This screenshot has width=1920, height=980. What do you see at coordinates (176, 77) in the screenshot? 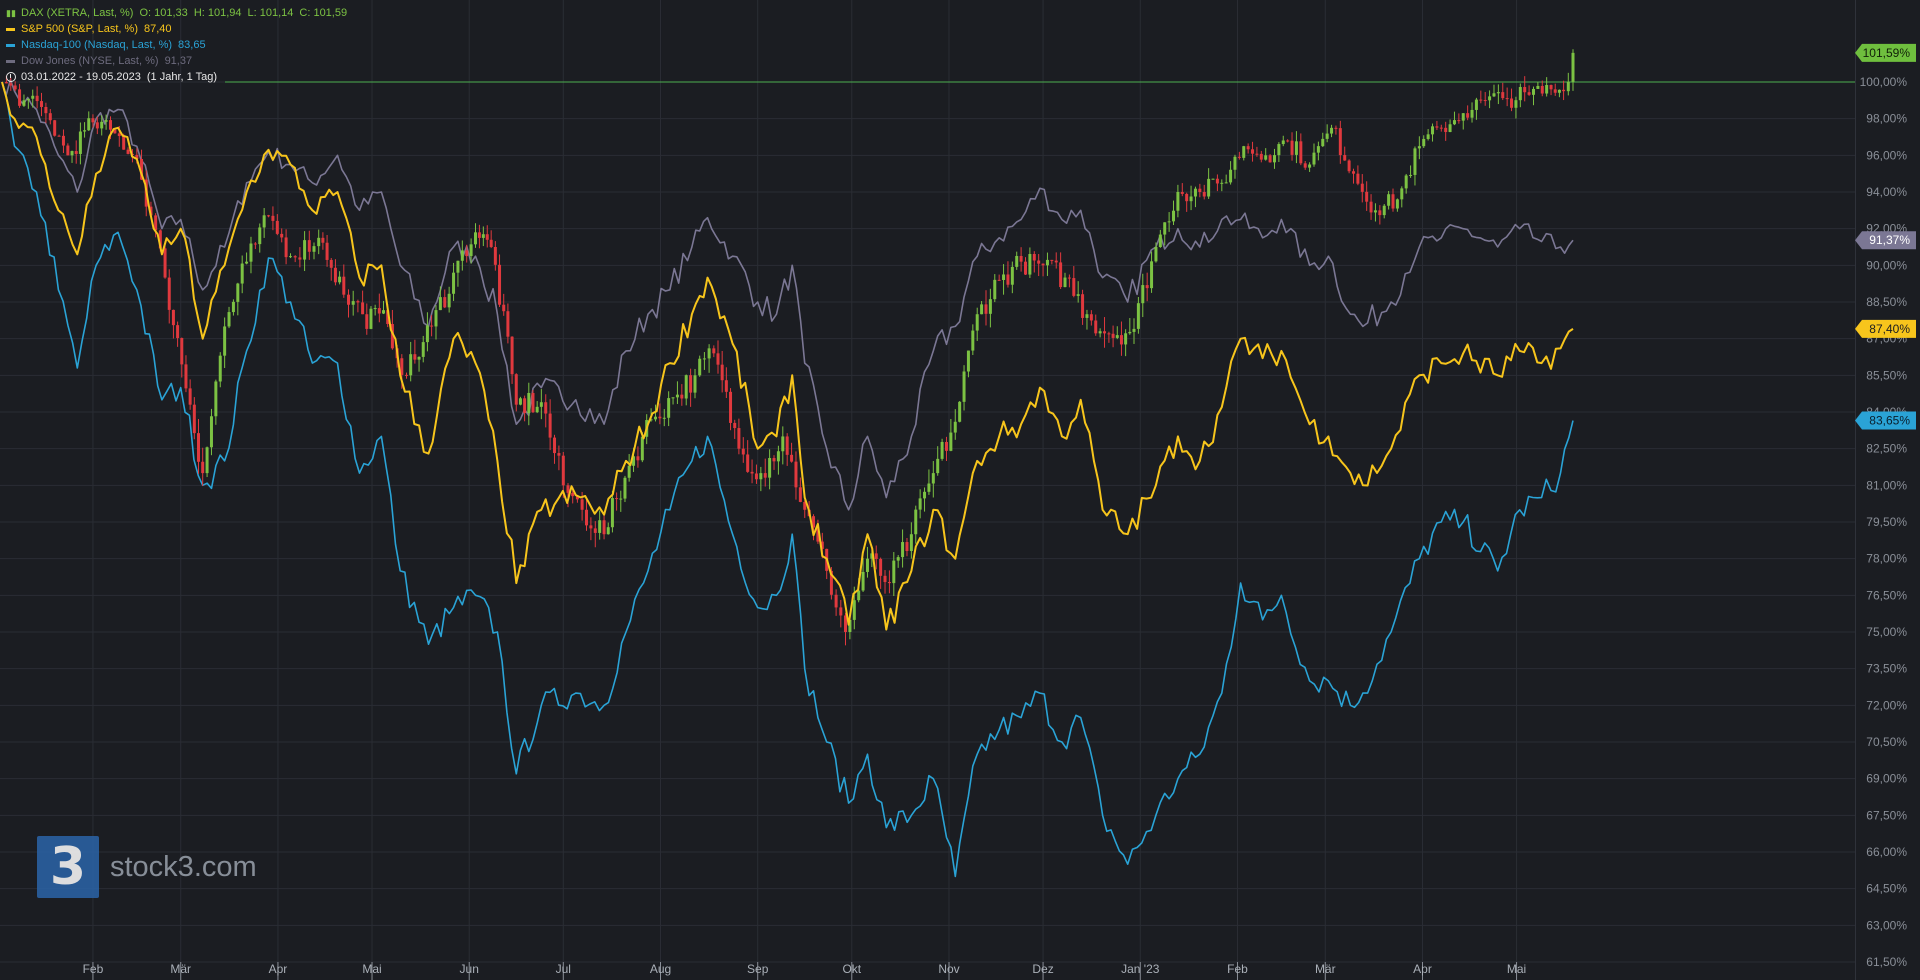
I see `legend-range: 03.01.2022 - 19.05.2023 (1 Jahr, 1 Tag)` at bounding box center [176, 77].